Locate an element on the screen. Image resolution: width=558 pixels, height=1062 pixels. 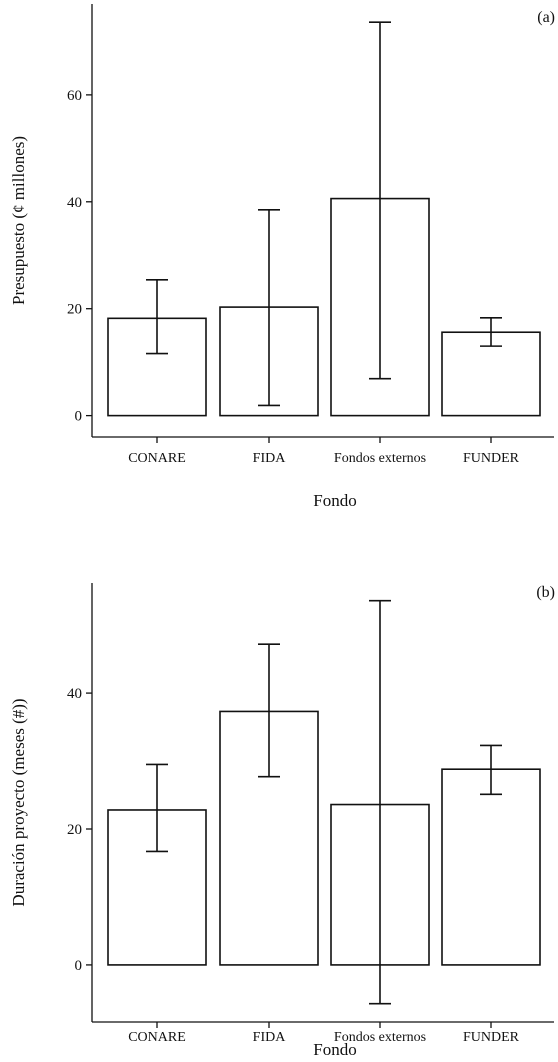
y-axis-title: Presupuesto (¢ millones) is located at coordinates (18, 220).